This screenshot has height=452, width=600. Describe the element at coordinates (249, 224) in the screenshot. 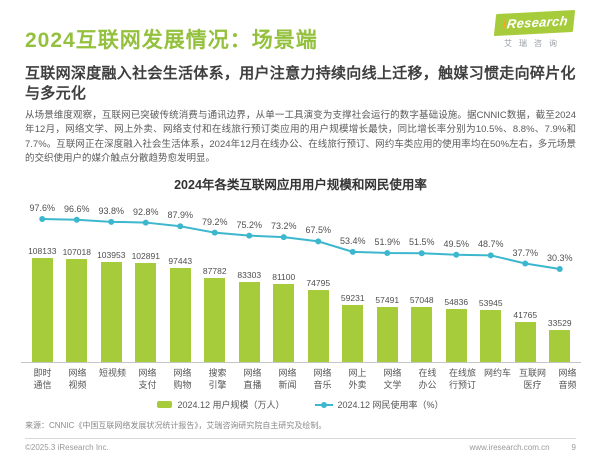

I see `usage-percent-label: 75.2%` at that location.